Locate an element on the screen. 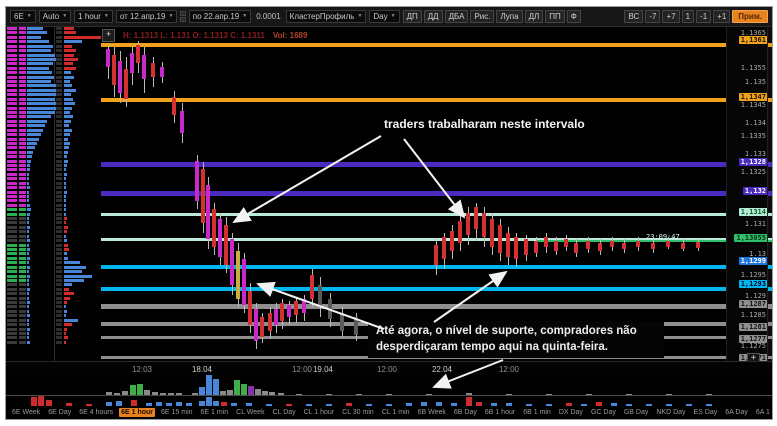  tab-cl-1-min: CL 1 min is located at coordinates (395, 412).